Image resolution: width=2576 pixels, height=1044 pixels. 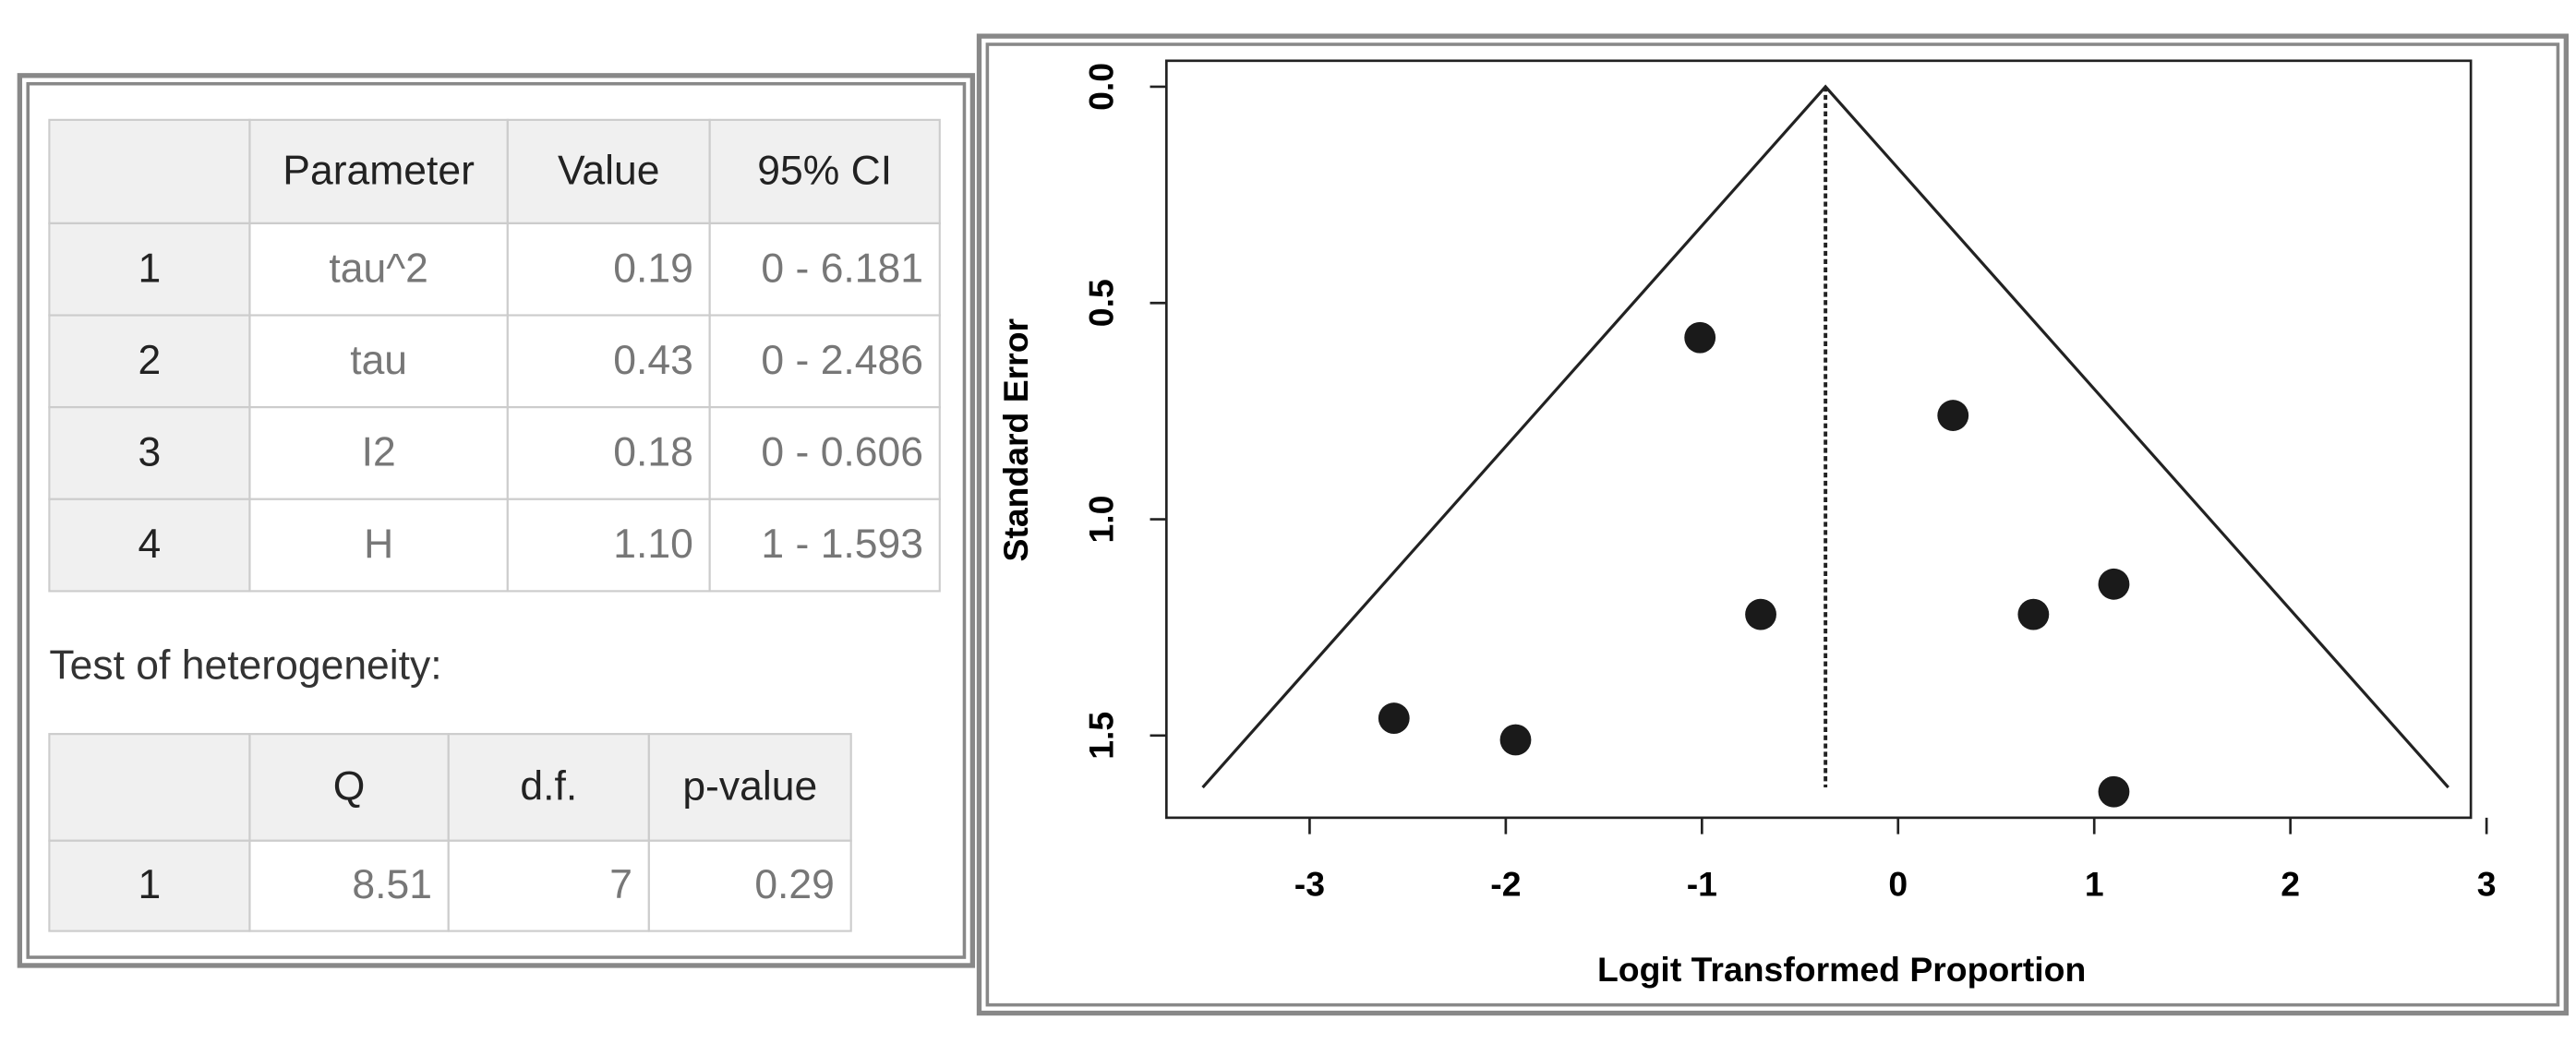 What do you see at coordinates (620, 884) in the screenshot?
I see `table-value: 7` at bounding box center [620, 884].